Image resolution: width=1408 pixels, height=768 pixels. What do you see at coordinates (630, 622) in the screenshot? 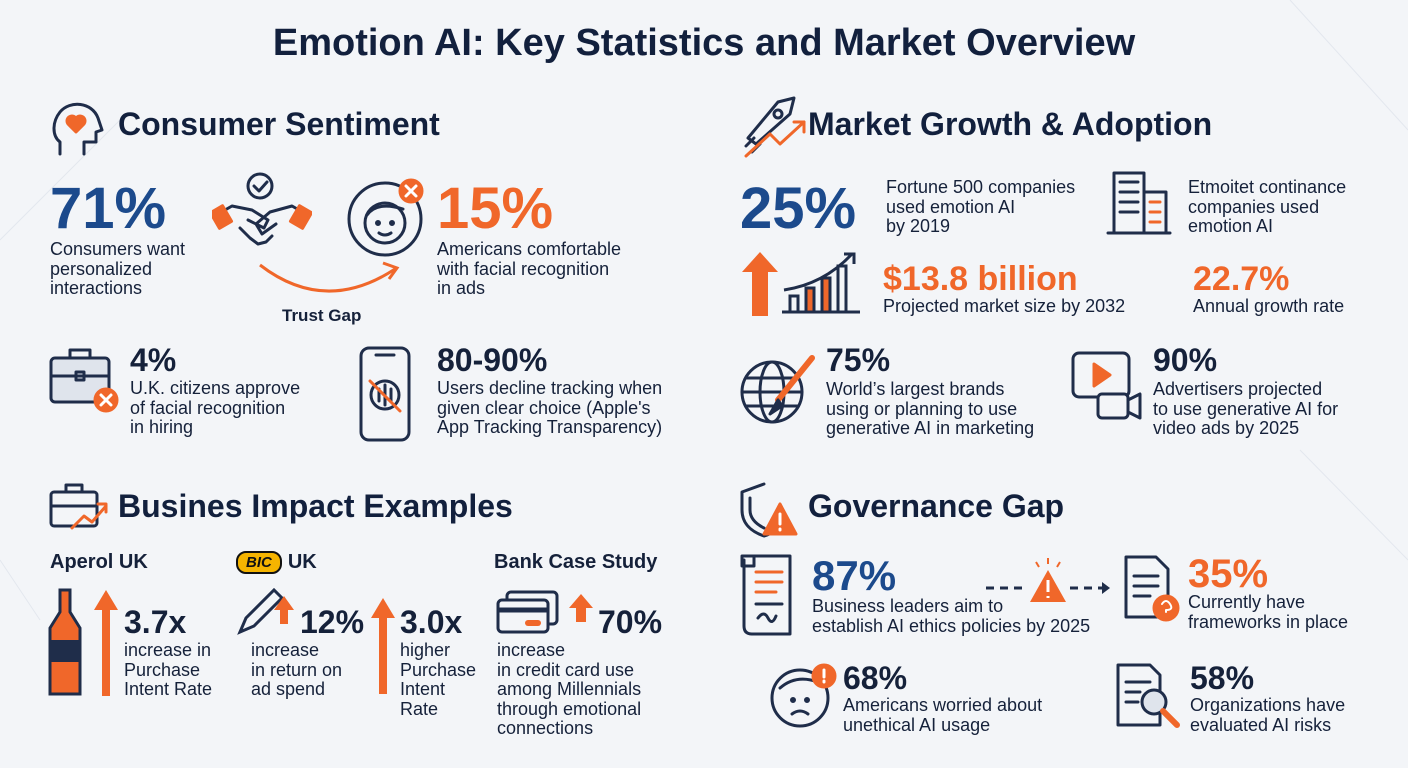
I see `stat-value: 70%` at bounding box center [630, 622].